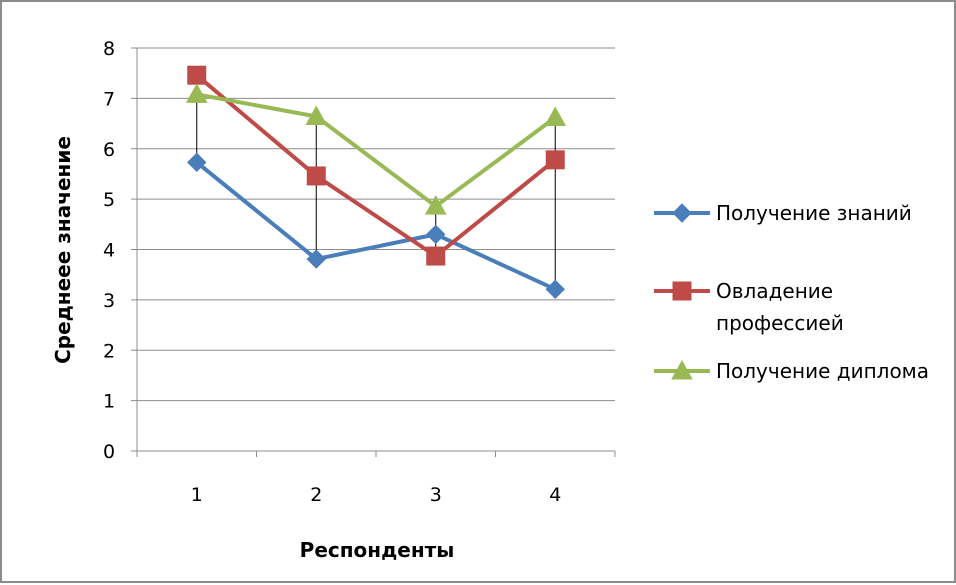 The width and height of the screenshot is (956, 585). Describe the element at coordinates (316, 495) in the screenshot. I see `x-tick-label: 2` at that location.